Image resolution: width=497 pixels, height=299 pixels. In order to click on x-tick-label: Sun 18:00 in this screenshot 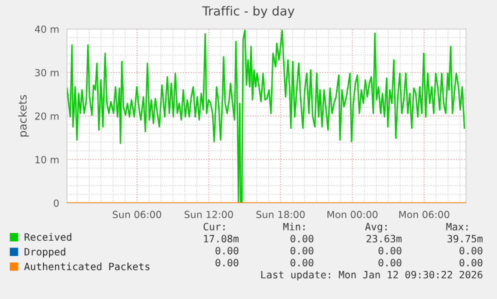, I will do `click(280, 214)`.